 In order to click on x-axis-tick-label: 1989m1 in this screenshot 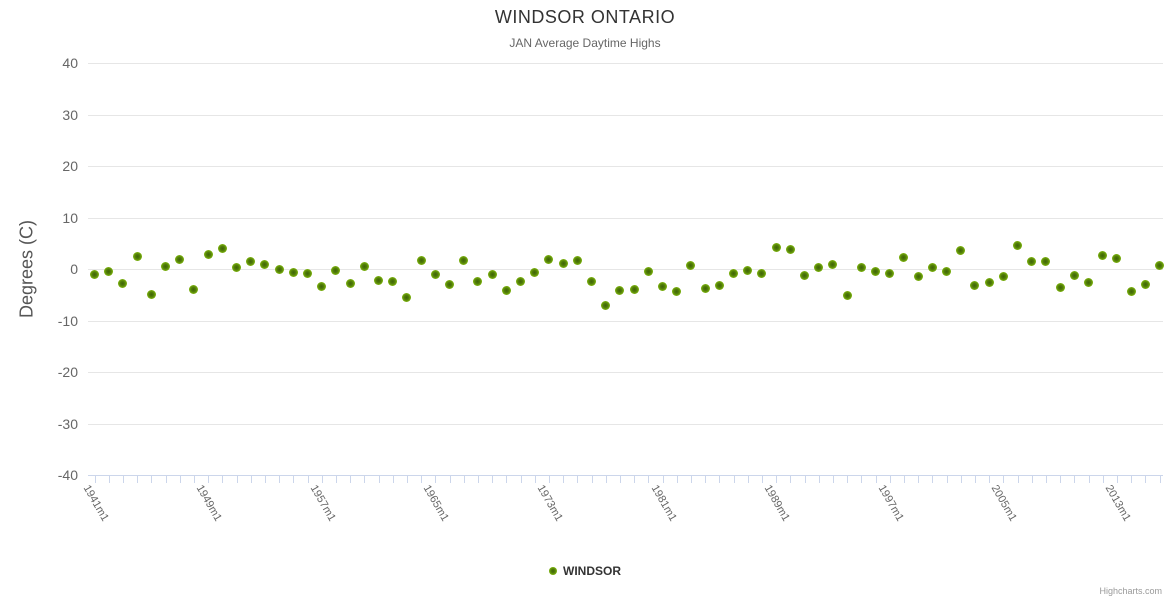, I will do `click(776, 503)`.